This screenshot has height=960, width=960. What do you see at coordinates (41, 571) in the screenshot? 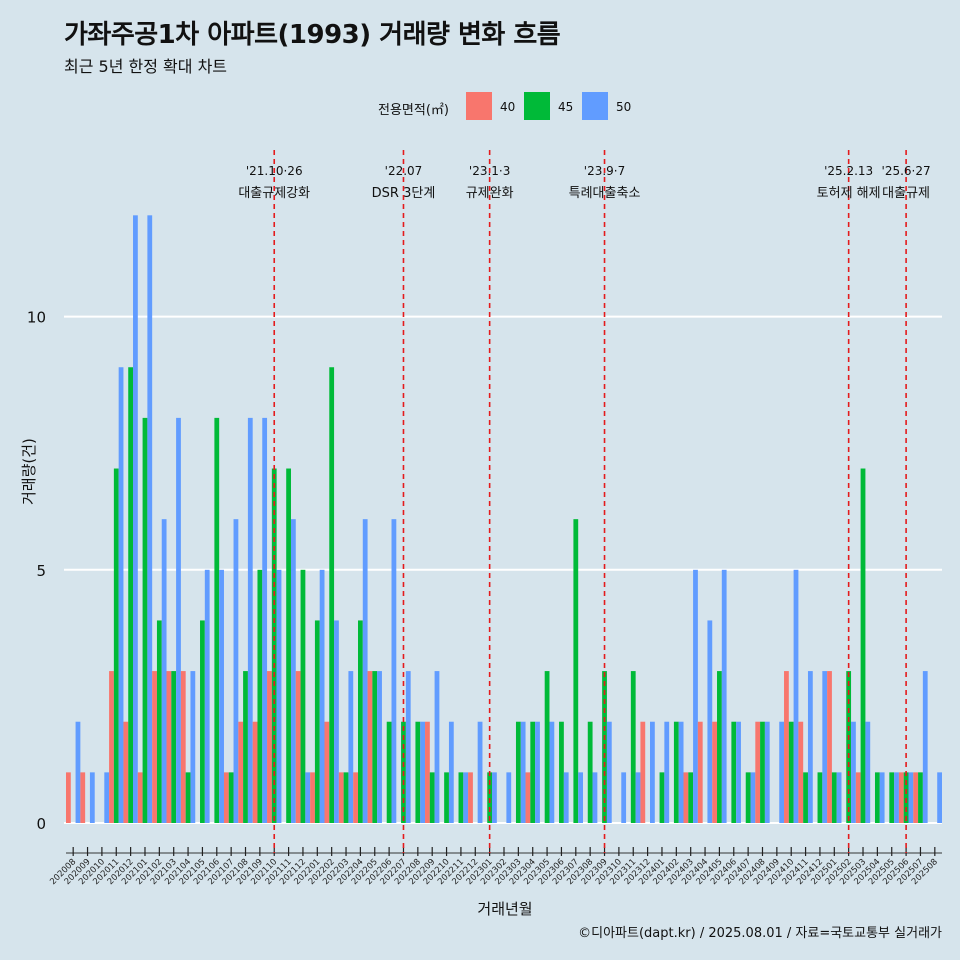
I see `y-tick-label: 5` at bounding box center [41, 571].